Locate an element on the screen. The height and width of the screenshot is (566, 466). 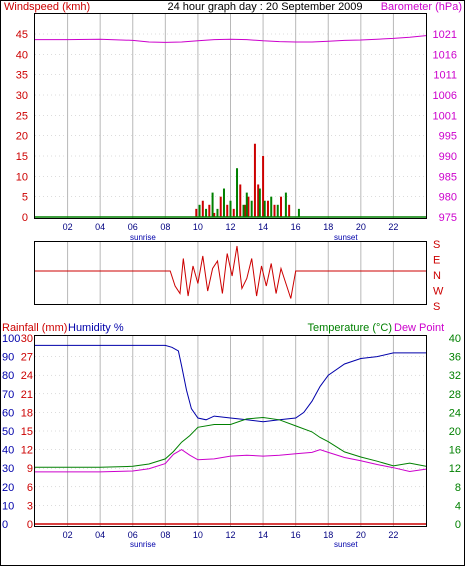
rainfall-tick-label: 18 is located at coordinates (27, 413).